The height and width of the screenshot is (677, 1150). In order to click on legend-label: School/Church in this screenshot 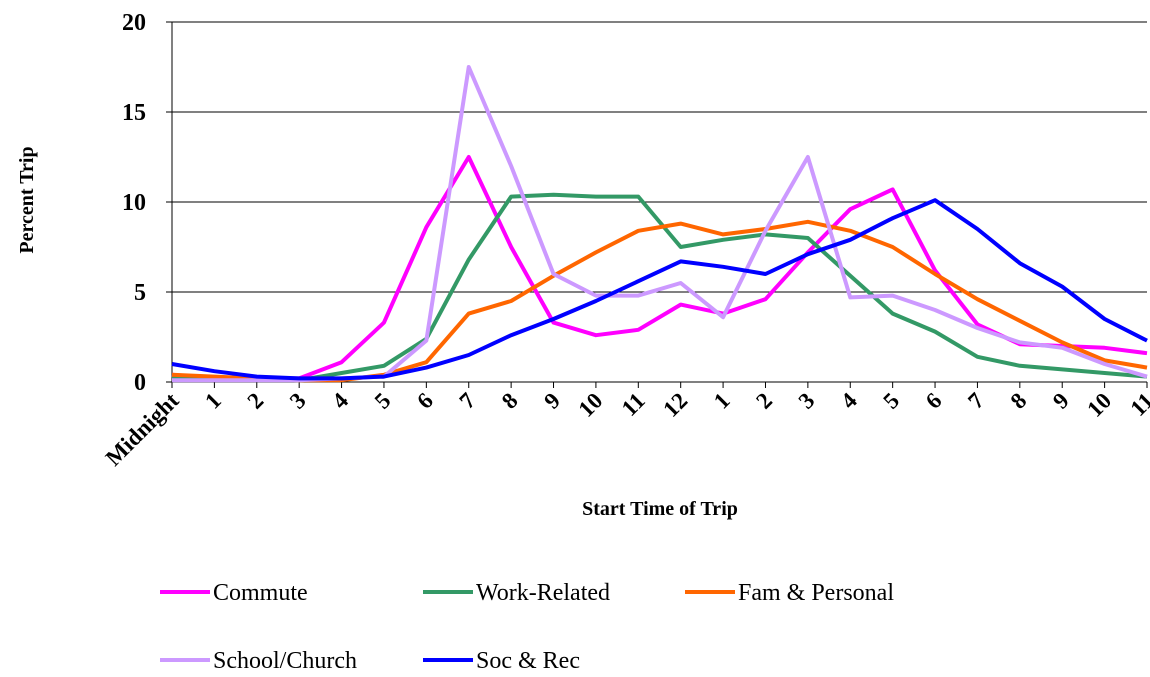, I will do `click(285, 661)`.